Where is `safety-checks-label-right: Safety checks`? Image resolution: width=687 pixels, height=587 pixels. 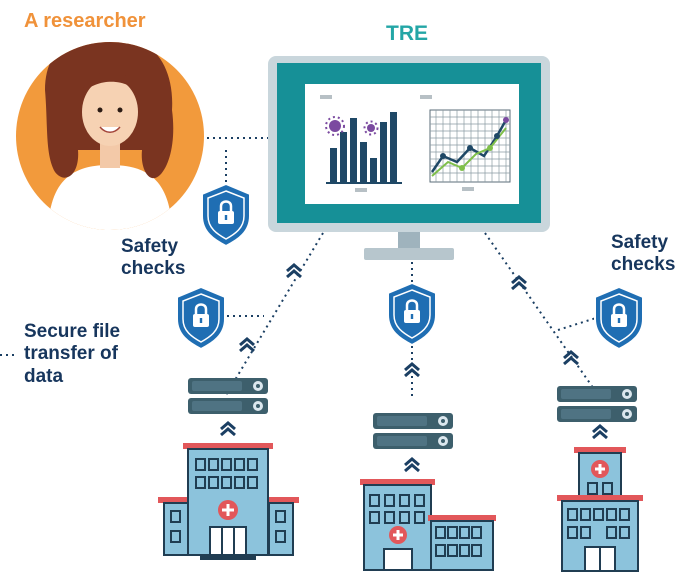
safety-checks-label-right: Safety checks is located at coordinates (643, 254).